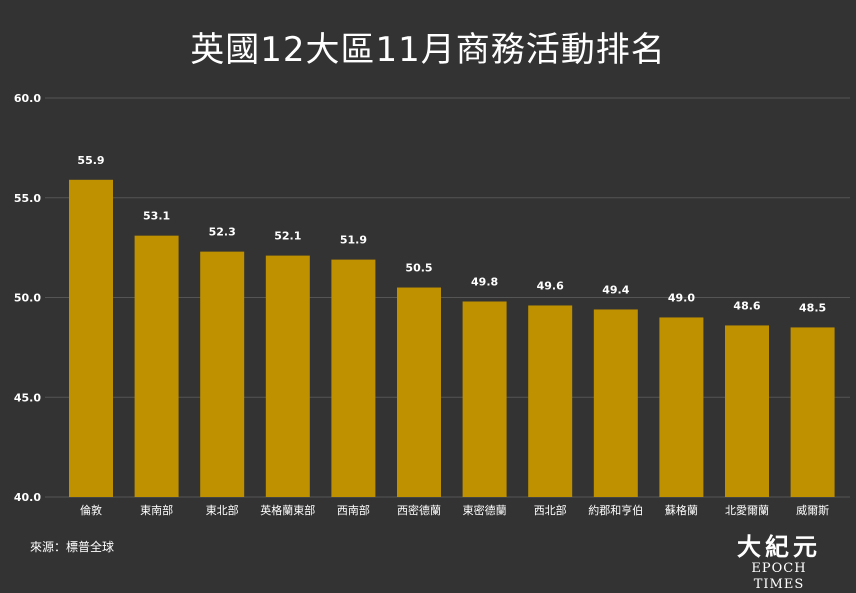 This screenshot has height=593, width=856. Describe the element at coordinates (418, 268) in the screenshot. I see `data-label: 50.5` at that location.